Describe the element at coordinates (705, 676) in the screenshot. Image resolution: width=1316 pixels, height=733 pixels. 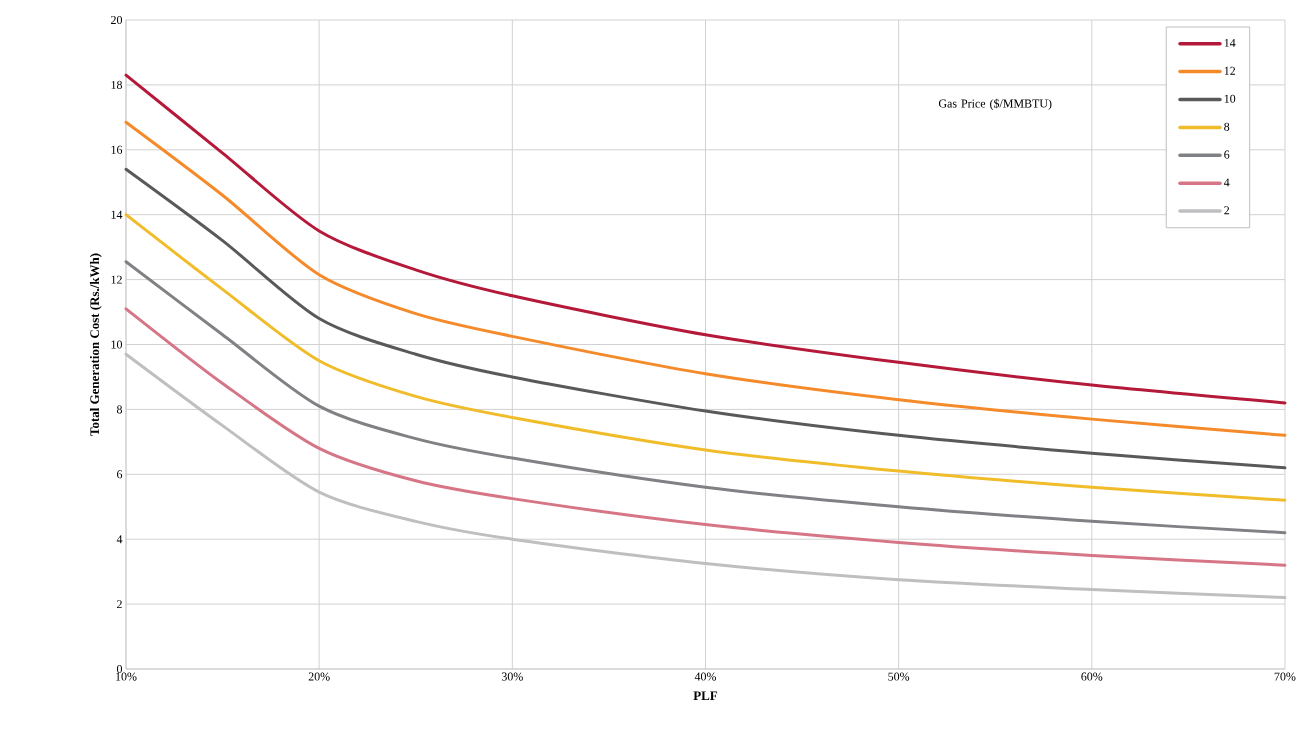
I see `x-tick-label: 40%` at that location.